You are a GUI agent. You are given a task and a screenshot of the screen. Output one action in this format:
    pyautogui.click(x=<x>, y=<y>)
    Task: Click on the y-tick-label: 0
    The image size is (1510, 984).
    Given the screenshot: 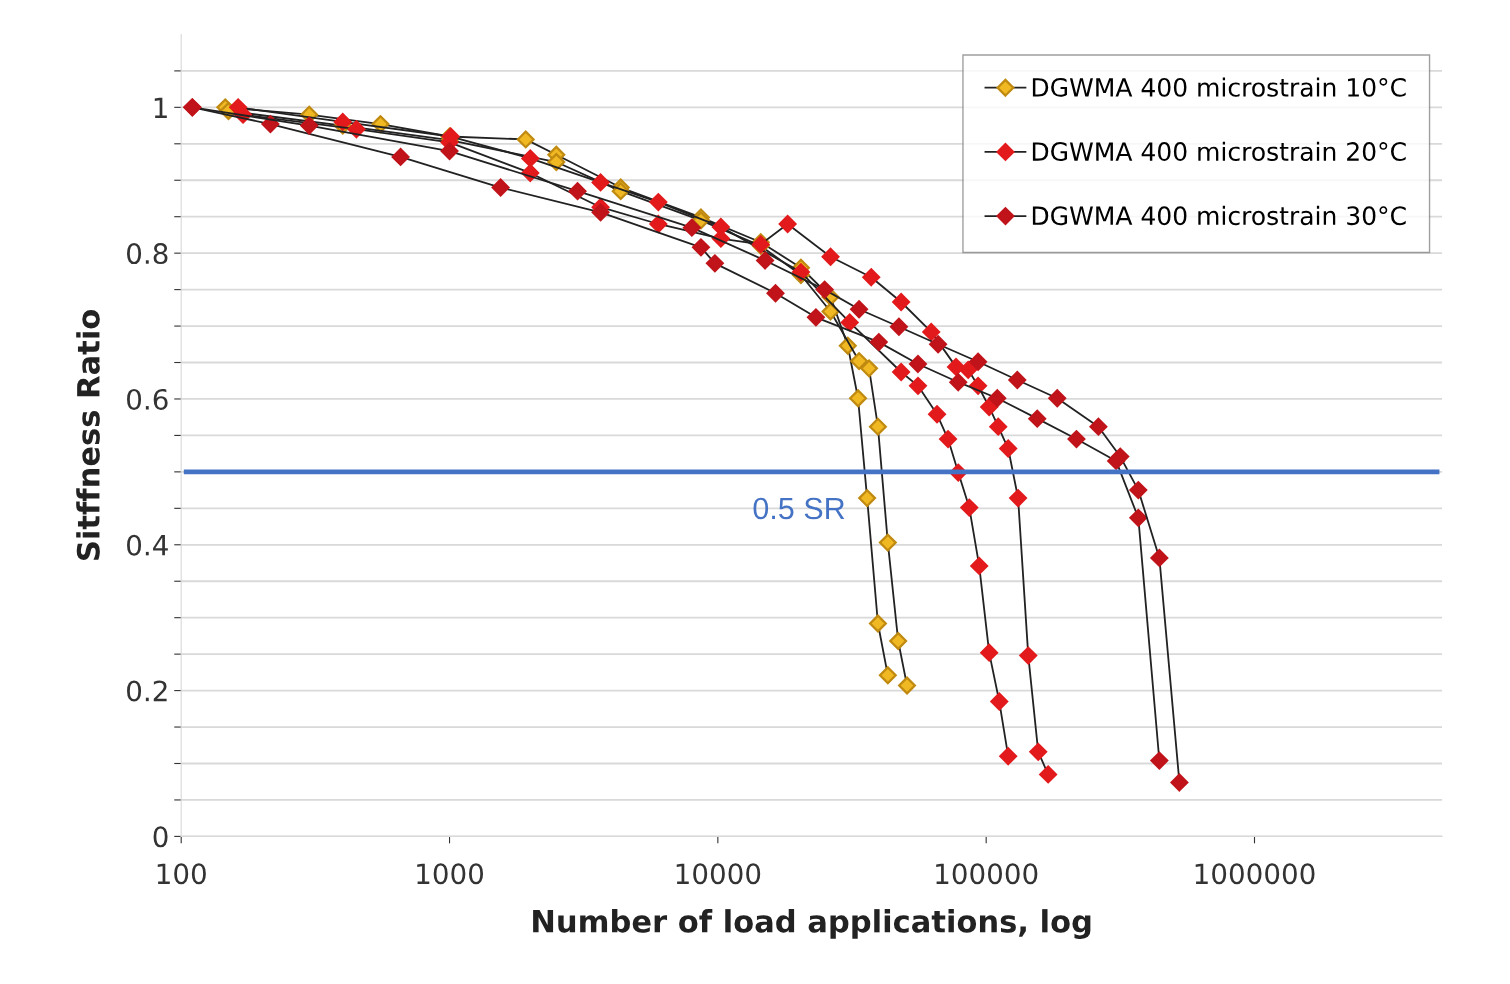 What is the action you would take?
    pyautogui.click(x=160, y=837)
    